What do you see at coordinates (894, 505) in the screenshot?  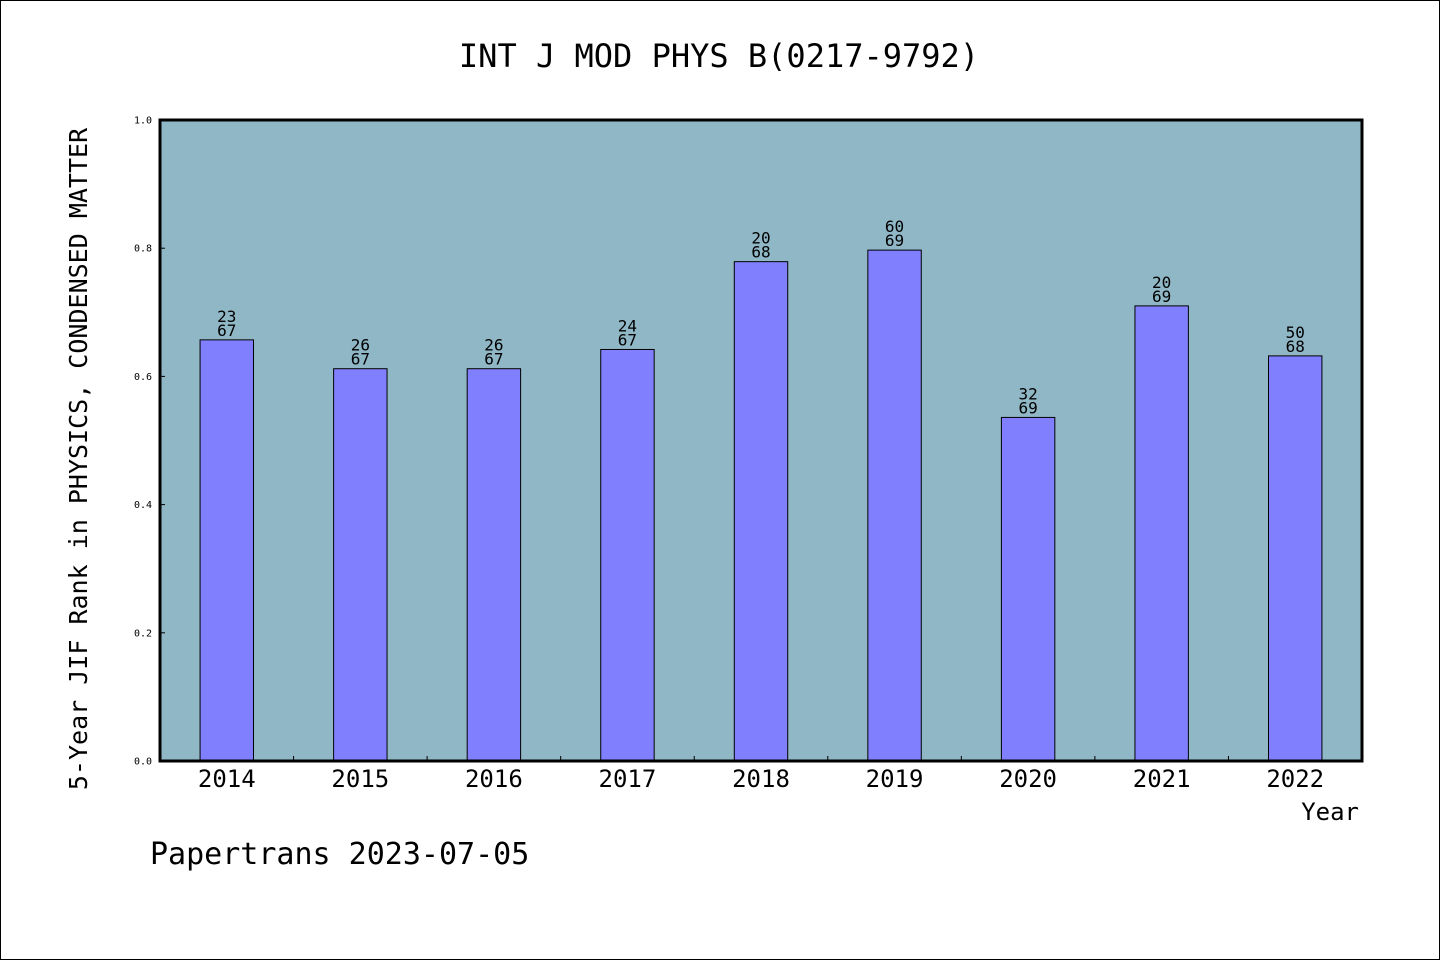 I see `bar-2019` at bounding box center [894, 505].